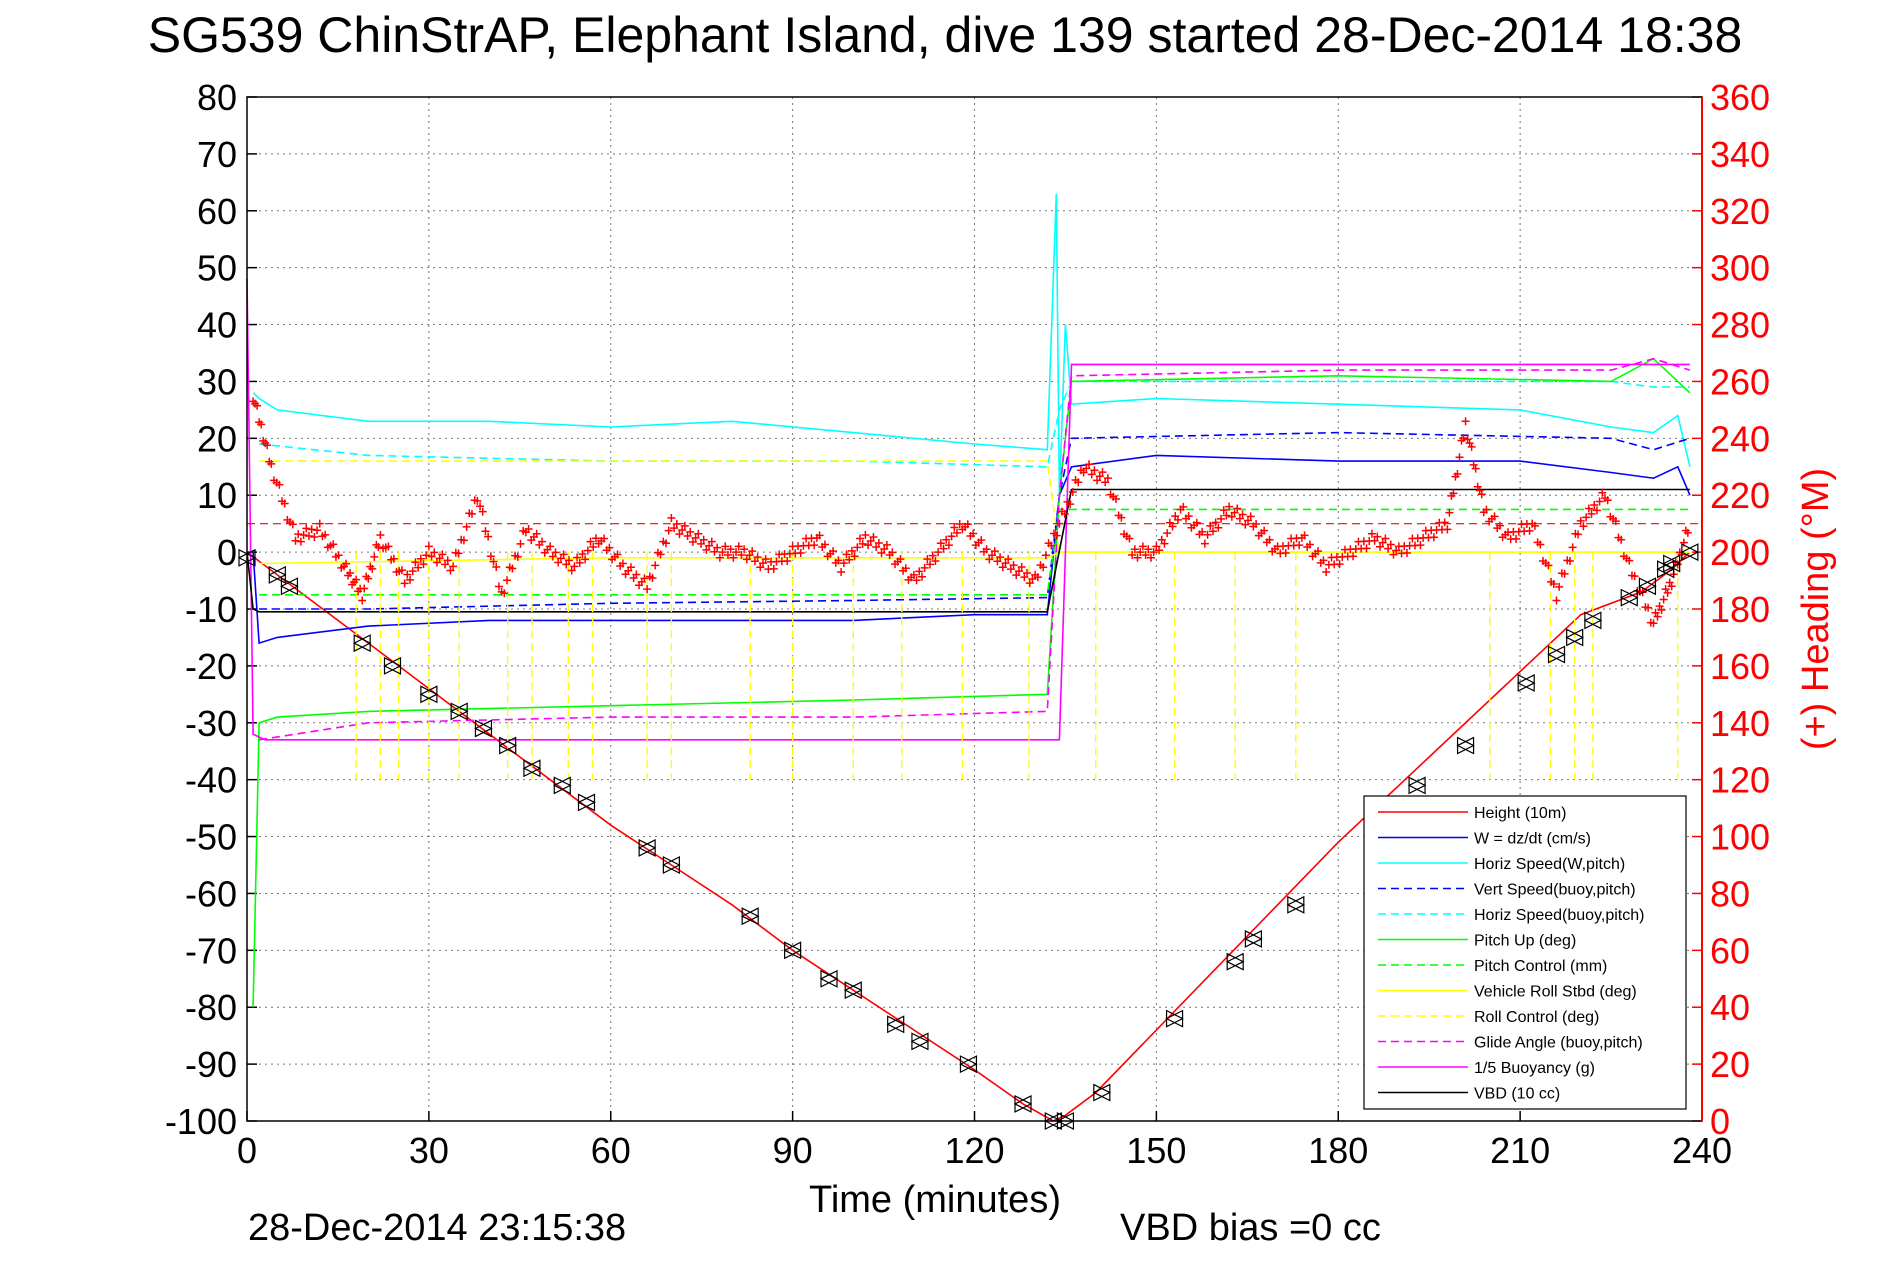 This screenshot has width=1891, height=1262. Describe the element at coordinates (1555, 890) in the screenshot. I see `legend-entry: Vert Speed(buoy,pitch)` at that location.